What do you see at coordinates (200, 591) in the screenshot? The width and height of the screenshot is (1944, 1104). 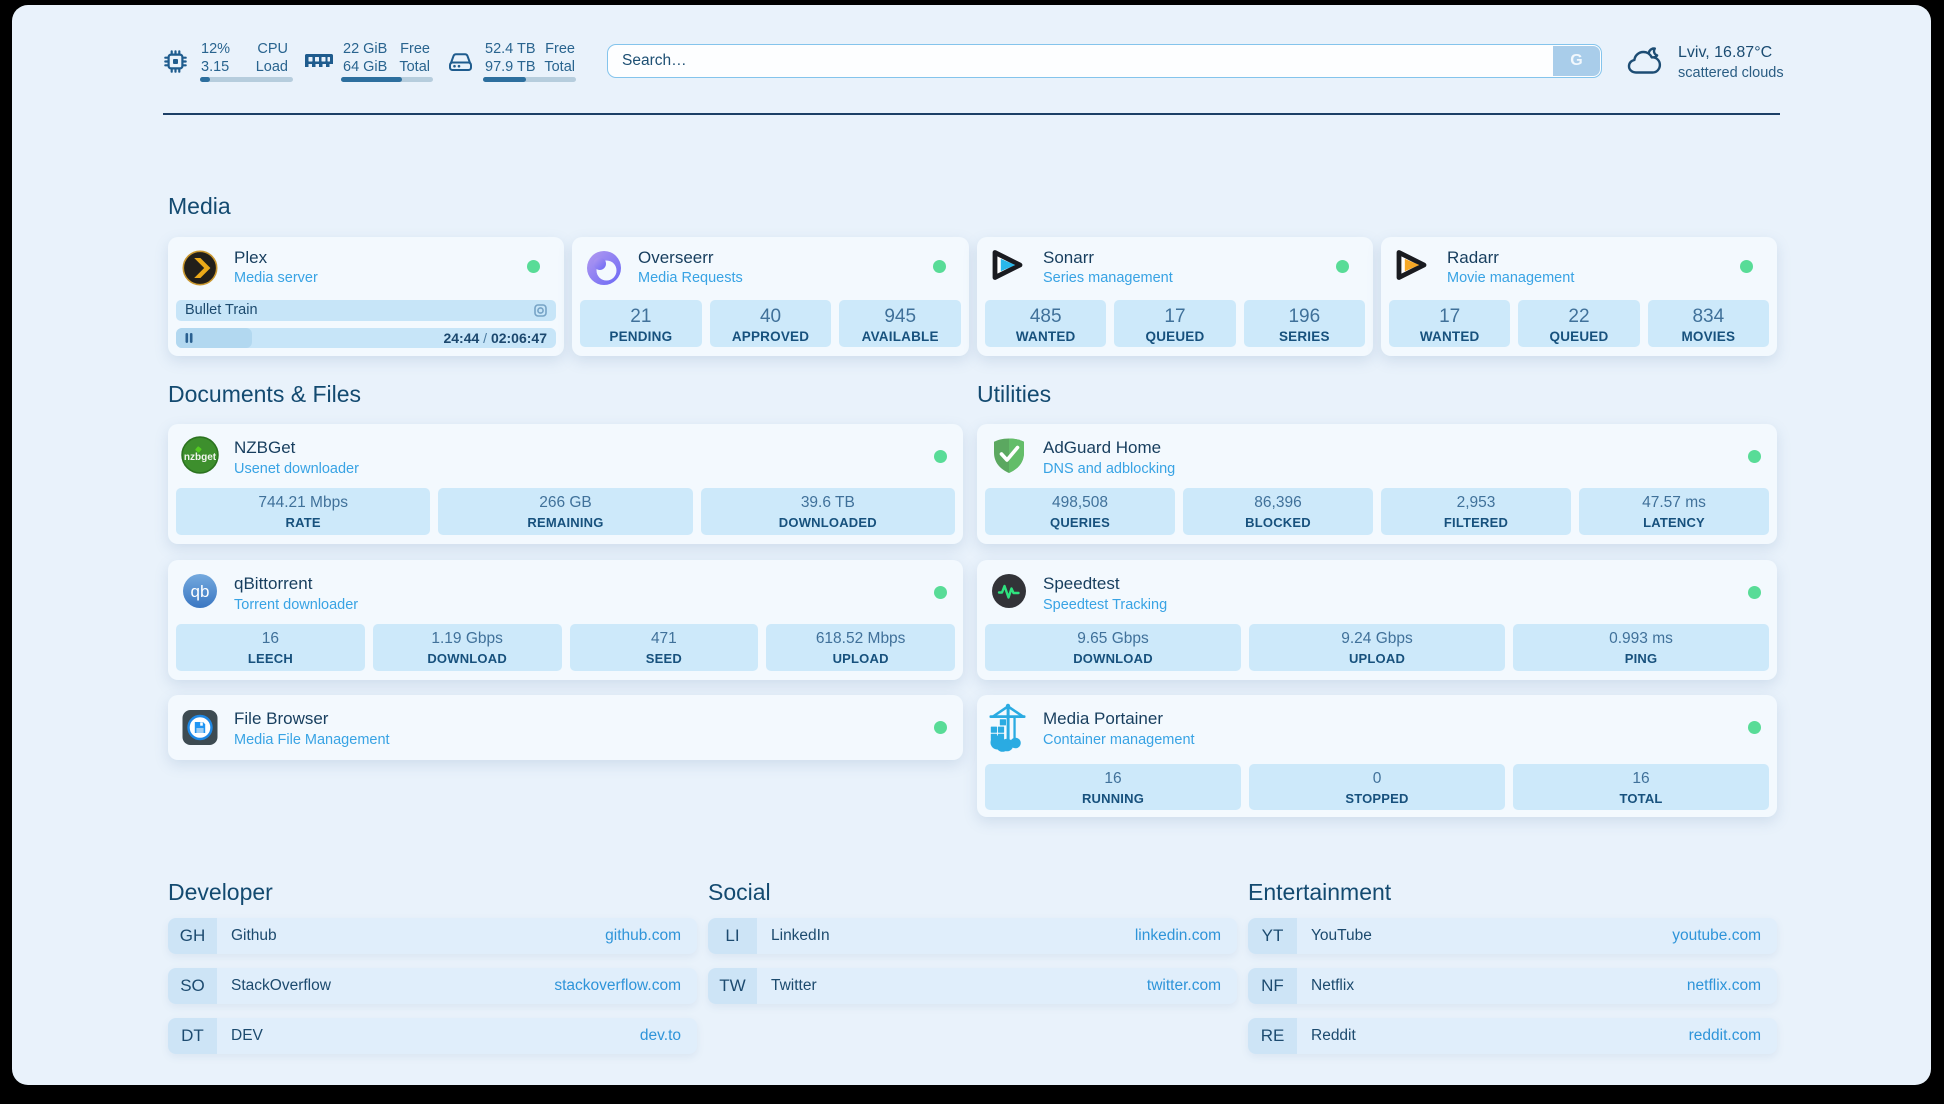 I see `svg-text: qb` at bounding box center [200, 591].